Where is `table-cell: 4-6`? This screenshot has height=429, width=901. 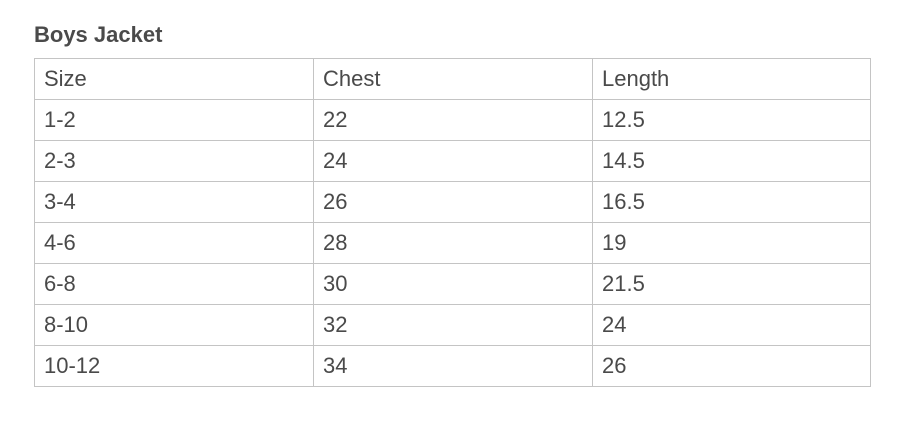
table-cell: 4-6 is located at coordinates (174, 243).